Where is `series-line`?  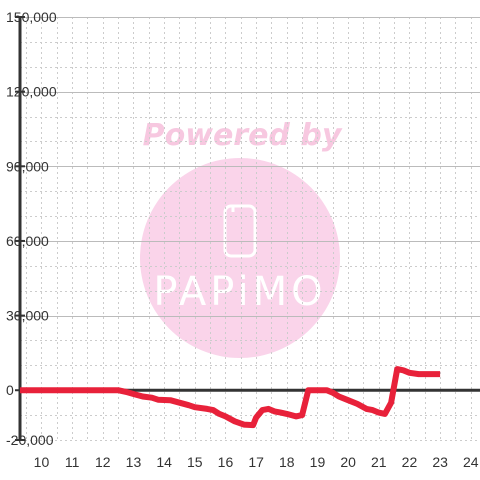 series-line is located at coordinates (230, 397).